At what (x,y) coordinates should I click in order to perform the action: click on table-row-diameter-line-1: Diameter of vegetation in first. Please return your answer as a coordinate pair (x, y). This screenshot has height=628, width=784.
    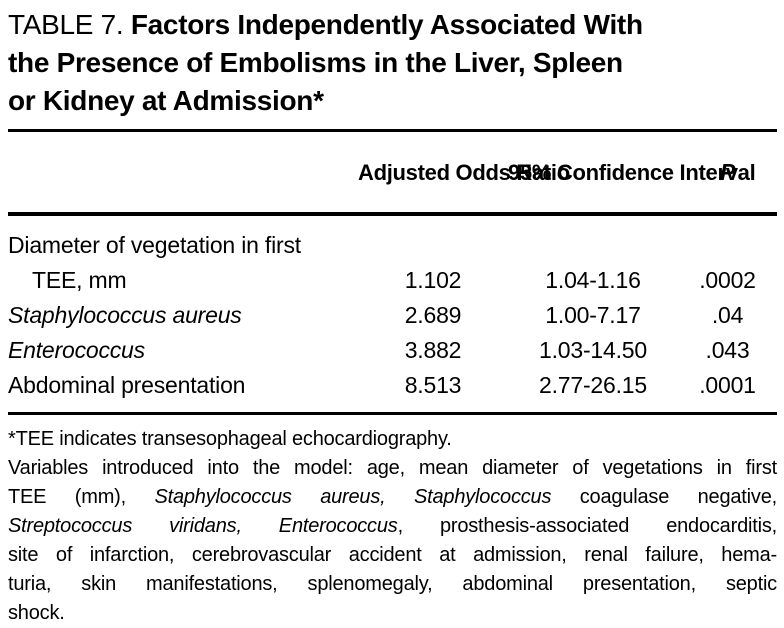
    Looking at the image, I should click on (392, 245).